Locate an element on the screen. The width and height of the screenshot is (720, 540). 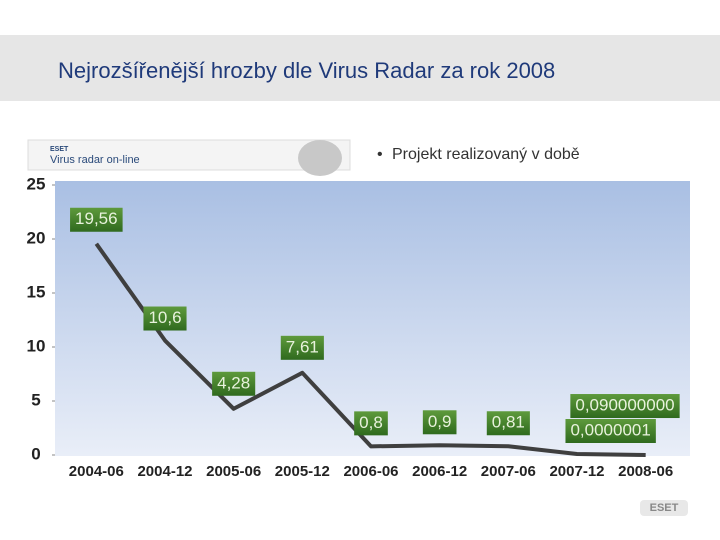
x-tick-label: 2005-06 is located at coordinates (233, 471).